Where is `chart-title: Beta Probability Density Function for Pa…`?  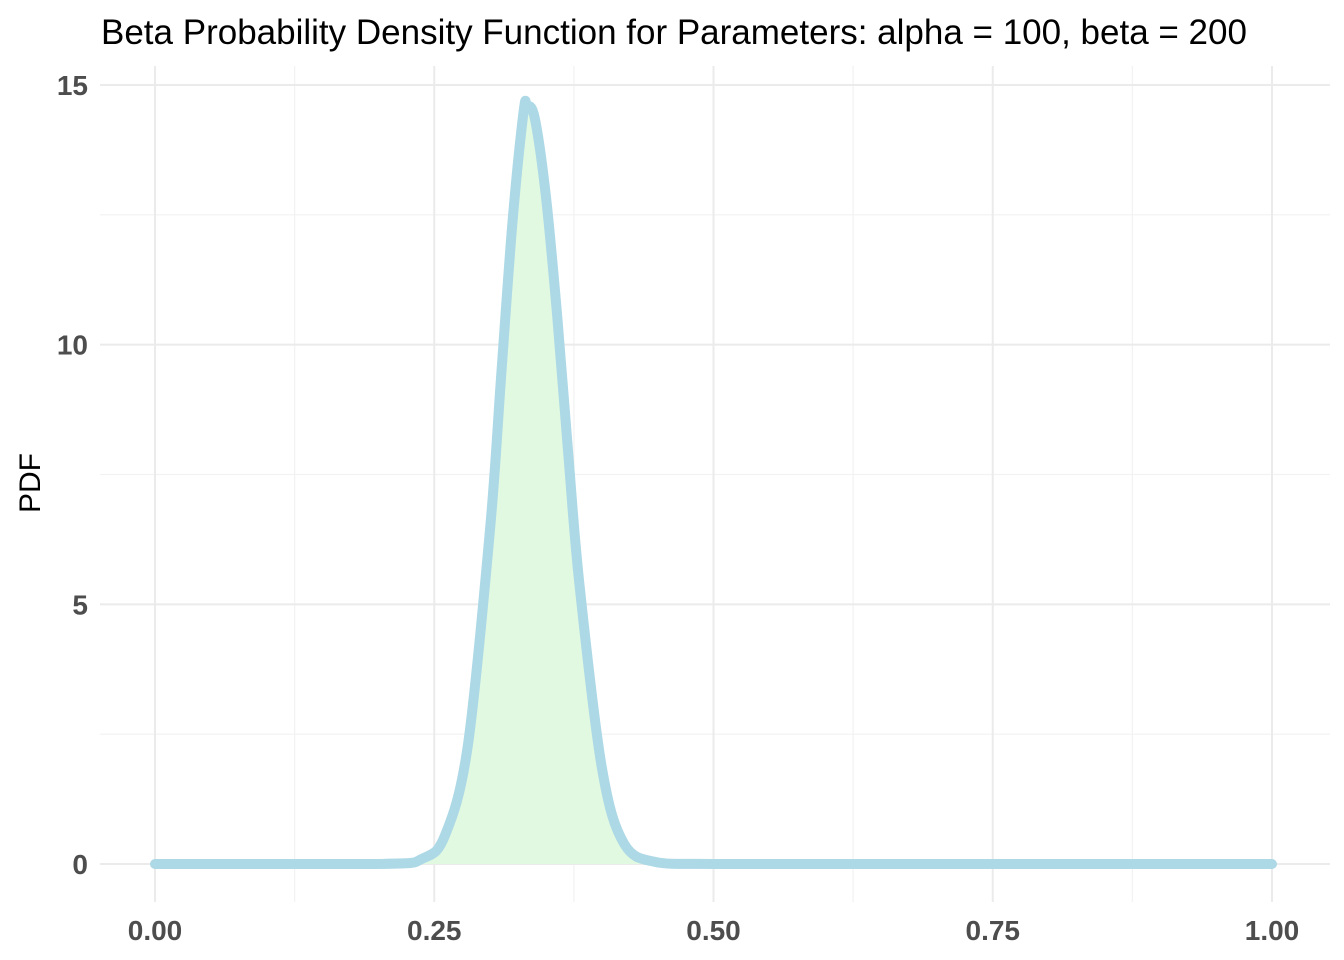
chart-title: Beta Probability Density Function for Pa… is located at coordinates (674, 32).